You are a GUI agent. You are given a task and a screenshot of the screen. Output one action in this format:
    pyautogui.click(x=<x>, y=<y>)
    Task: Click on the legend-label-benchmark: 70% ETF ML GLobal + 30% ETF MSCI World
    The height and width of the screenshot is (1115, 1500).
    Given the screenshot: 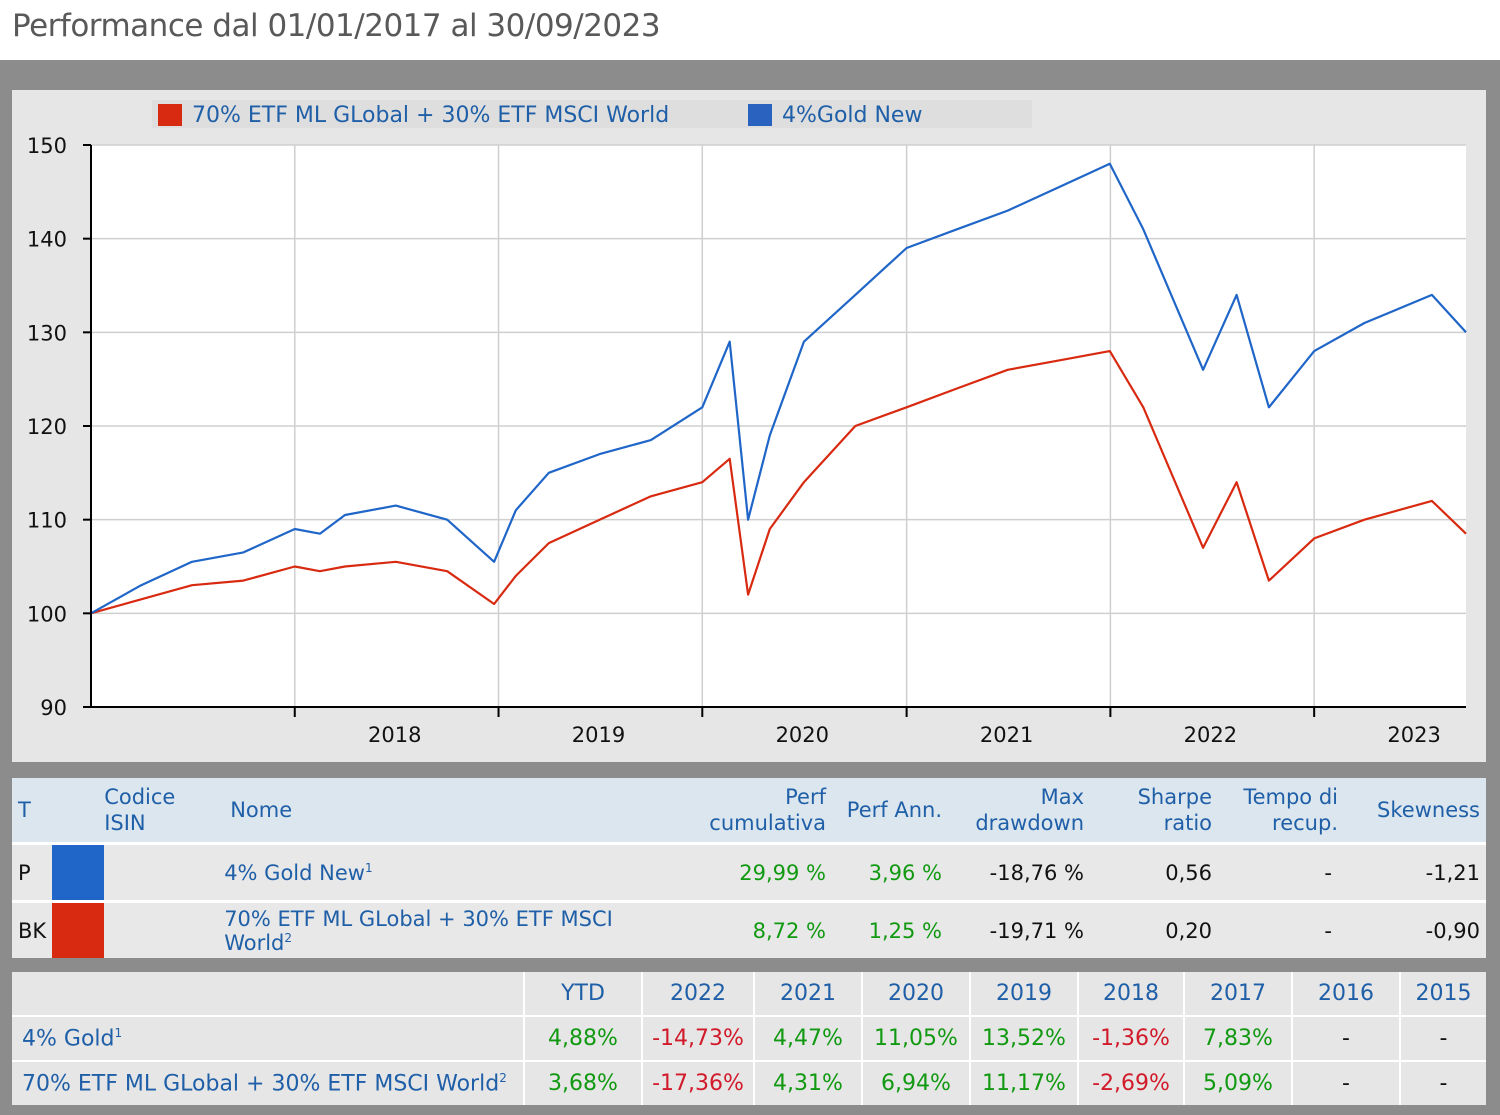 What is the action you would take?
    pyautogui.click(x=430, y=115)
    